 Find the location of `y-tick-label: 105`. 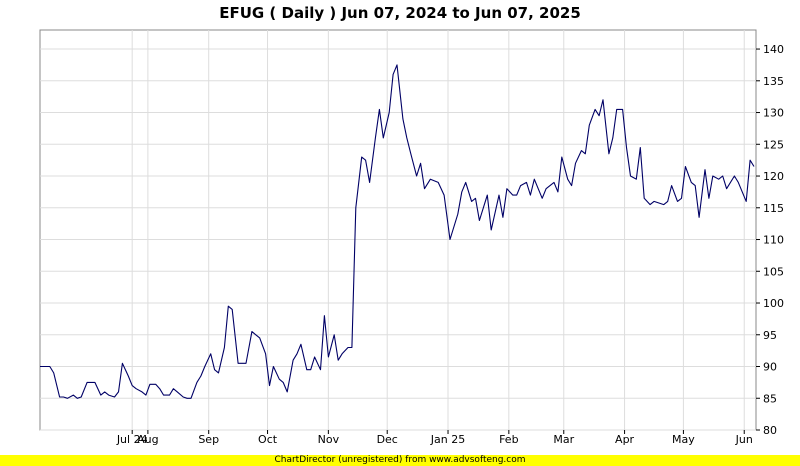

y-tick-label: 105 is located at coordinates (773, 271).